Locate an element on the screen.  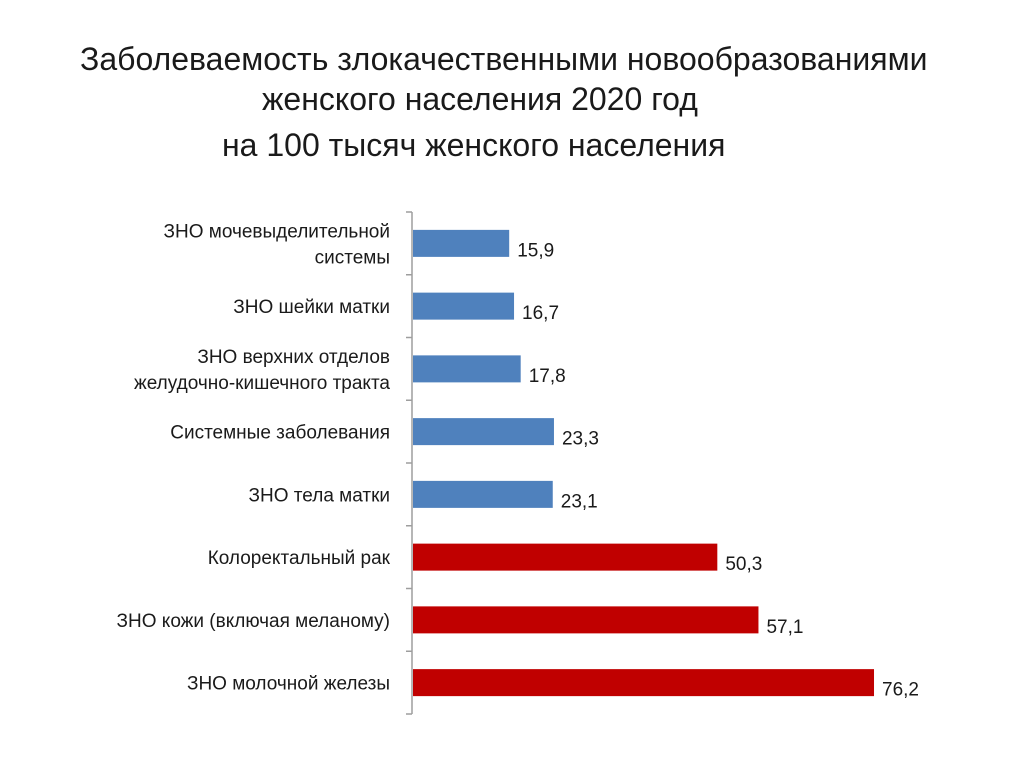
data-label: 17,8 is located at coordinates (547, 376).